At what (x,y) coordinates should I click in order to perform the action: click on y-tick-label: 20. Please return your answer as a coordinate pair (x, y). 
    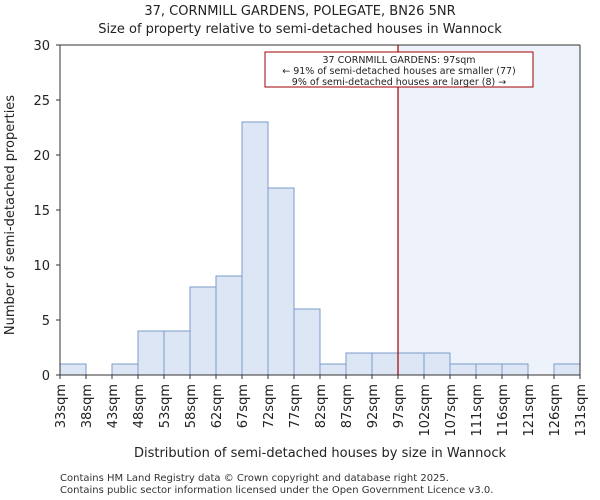
    Looking at the image, I should click on (41, 156).